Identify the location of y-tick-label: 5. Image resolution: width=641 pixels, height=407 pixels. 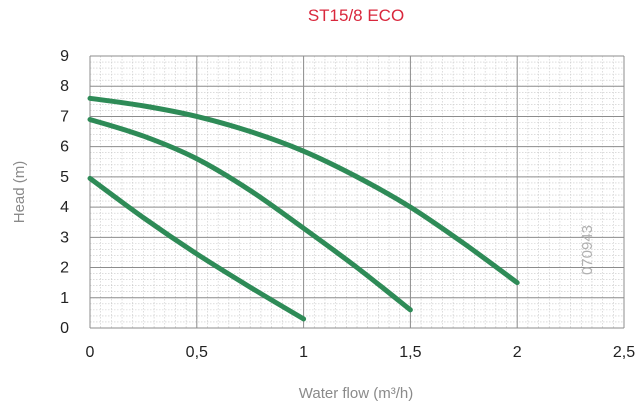
(64, 177).